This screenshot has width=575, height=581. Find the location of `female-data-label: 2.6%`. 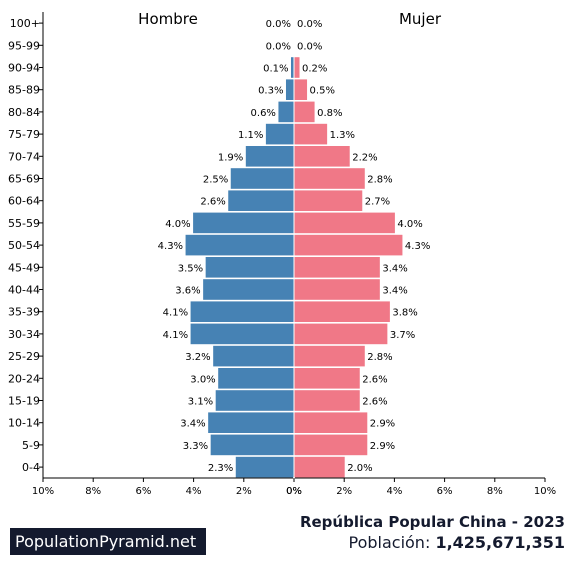

female-data-label: 2.6% is located at coordinates (374, 379).